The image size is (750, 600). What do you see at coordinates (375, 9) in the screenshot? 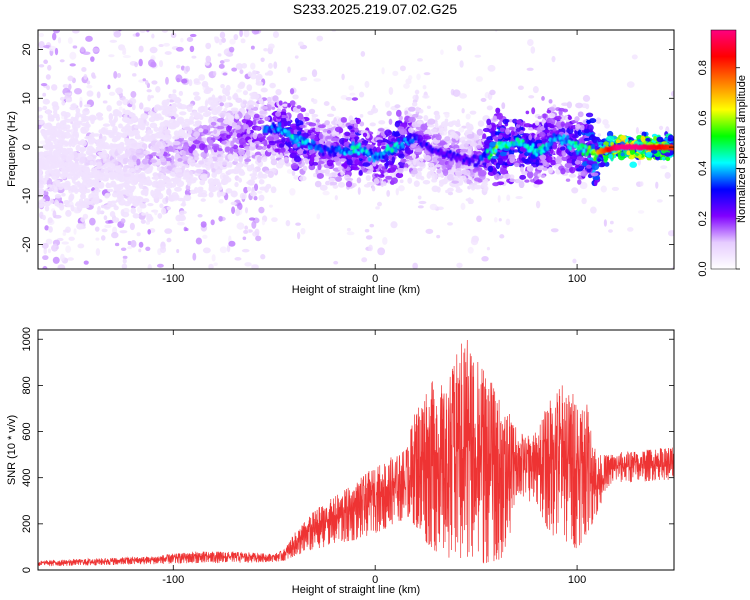
I see `page-title: S233.2025.219.07.02.G25` at bounding box center [375, 9].